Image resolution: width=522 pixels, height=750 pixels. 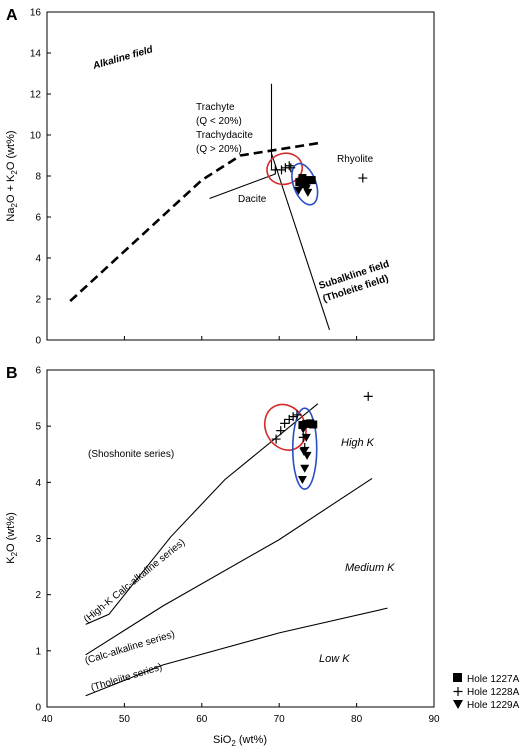 I want to click on panel-b-label: B, so click(x=12, y=373).